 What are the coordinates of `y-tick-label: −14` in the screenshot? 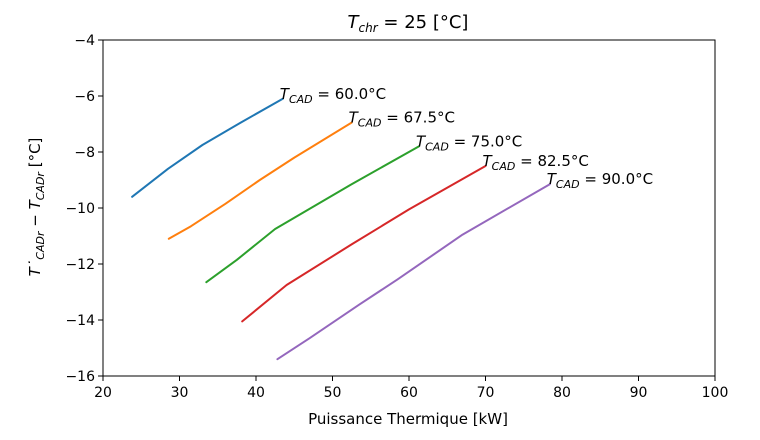 It's located at (80, 321).